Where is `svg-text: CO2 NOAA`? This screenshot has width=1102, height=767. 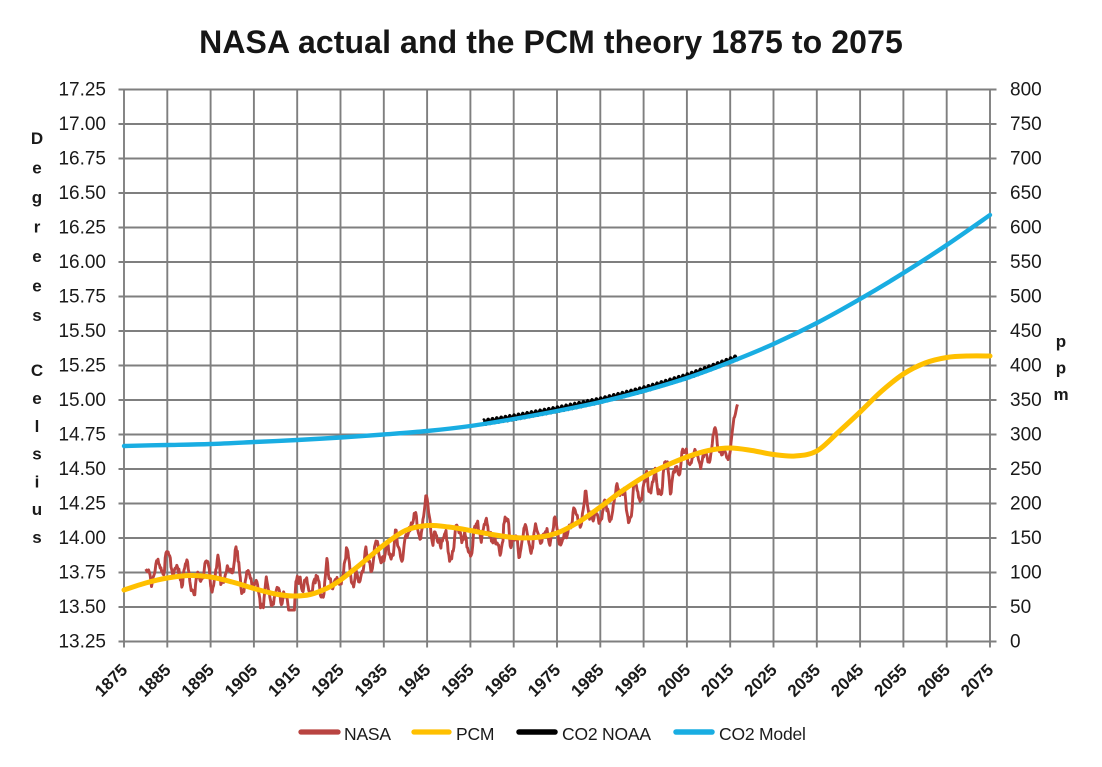
svg-text: CO2 NOAA is located at coordinates (606, 734).